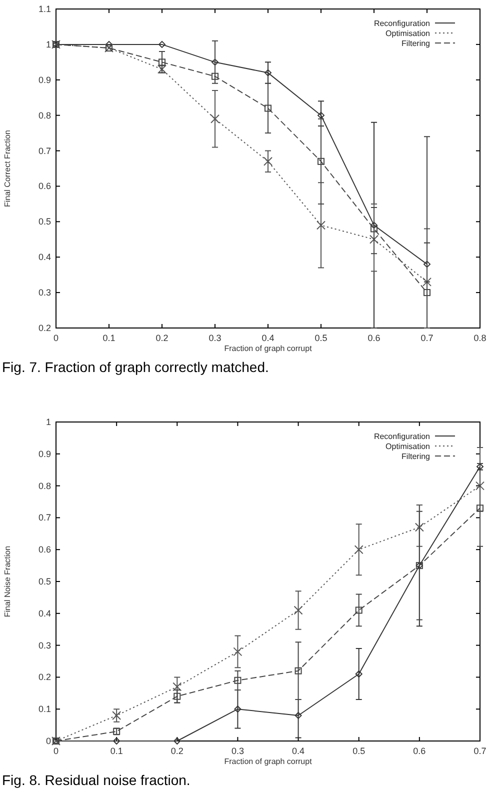 This screenshot has width=494, height=790. Describe the element at coordinates (480, 338) in the screenshot. I see `x-tick-label: 0.8` at that location.